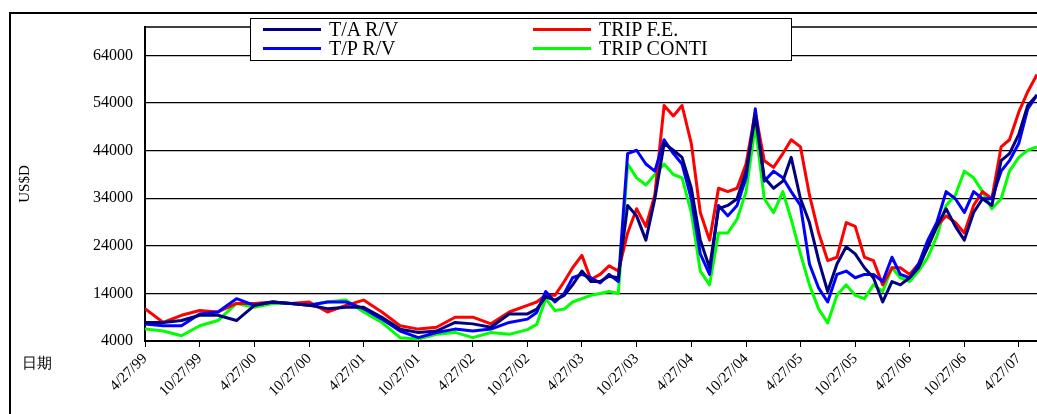  Describe the element at coordinates (364, 29) in the screenshot. I see `legend-label: T/A R/V` at that location.